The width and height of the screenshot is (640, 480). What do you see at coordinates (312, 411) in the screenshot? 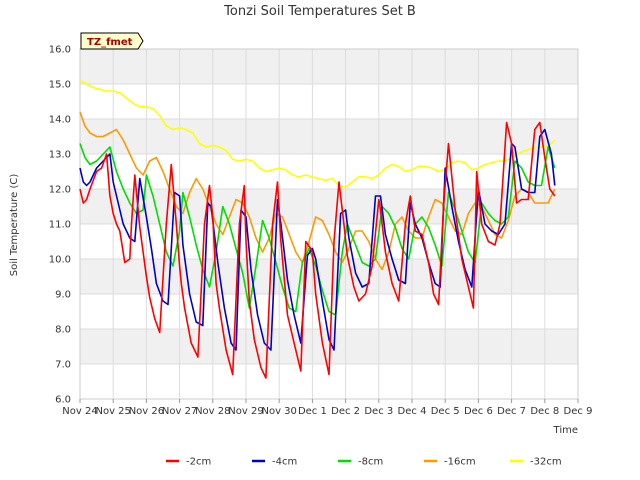
I see `x-tick-label: Dec 1` at bounding box center [312, 411].